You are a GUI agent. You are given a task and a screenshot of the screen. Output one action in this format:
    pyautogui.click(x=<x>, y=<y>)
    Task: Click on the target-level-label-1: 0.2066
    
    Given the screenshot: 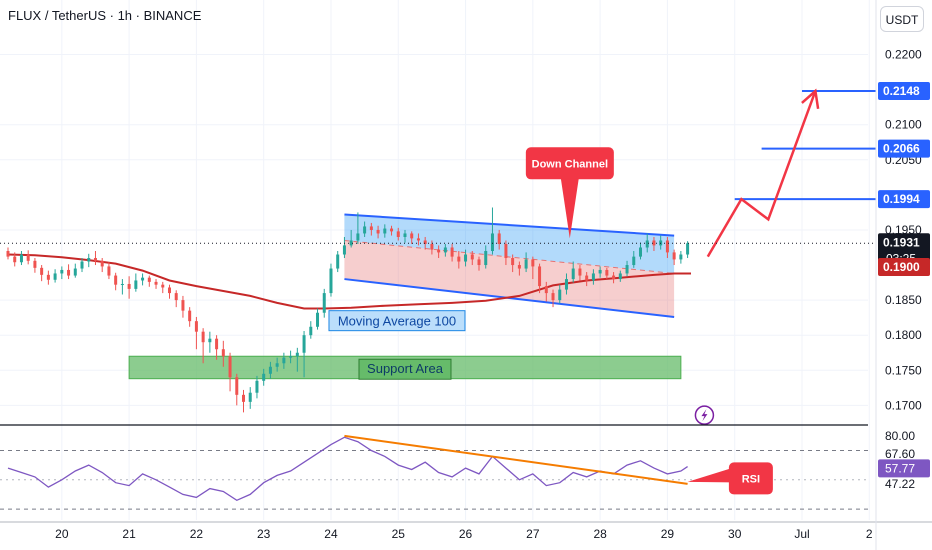 What is the action you would take?
    pyautogui.click(x=901, y=149)
    